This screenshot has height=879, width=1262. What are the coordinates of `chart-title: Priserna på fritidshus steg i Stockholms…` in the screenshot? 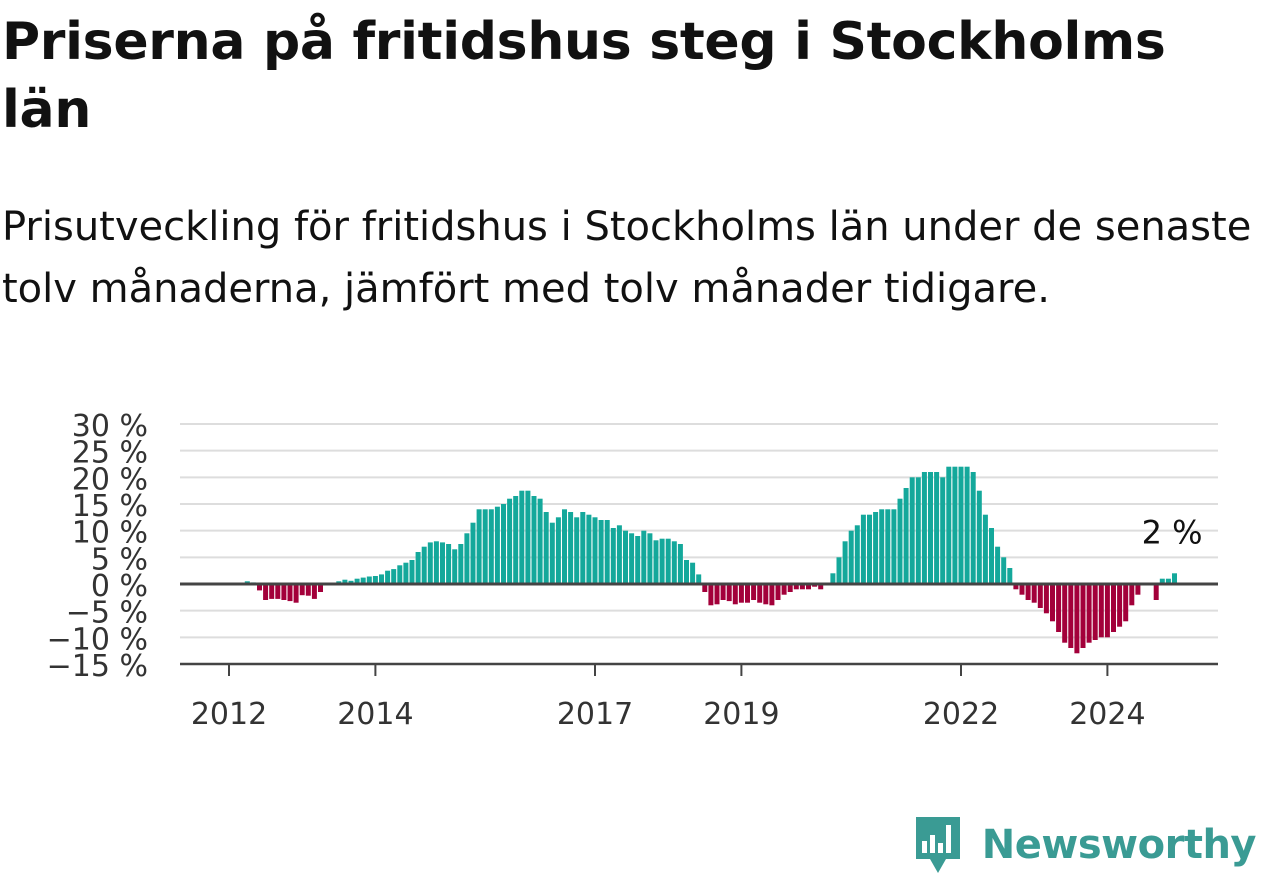 It's located at (584, 76).